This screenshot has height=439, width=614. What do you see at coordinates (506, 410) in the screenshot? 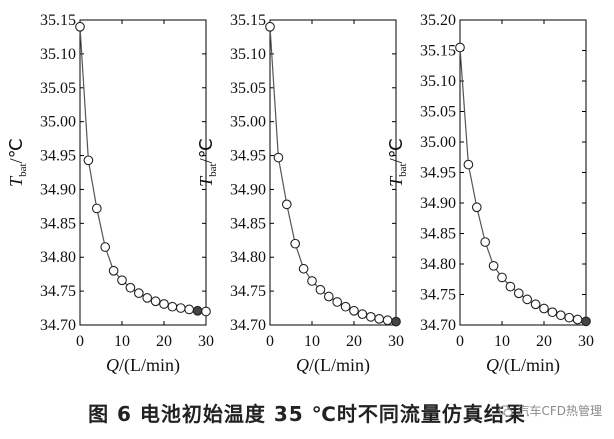
I see `wechat-icon` at bounding box center [506, 410].